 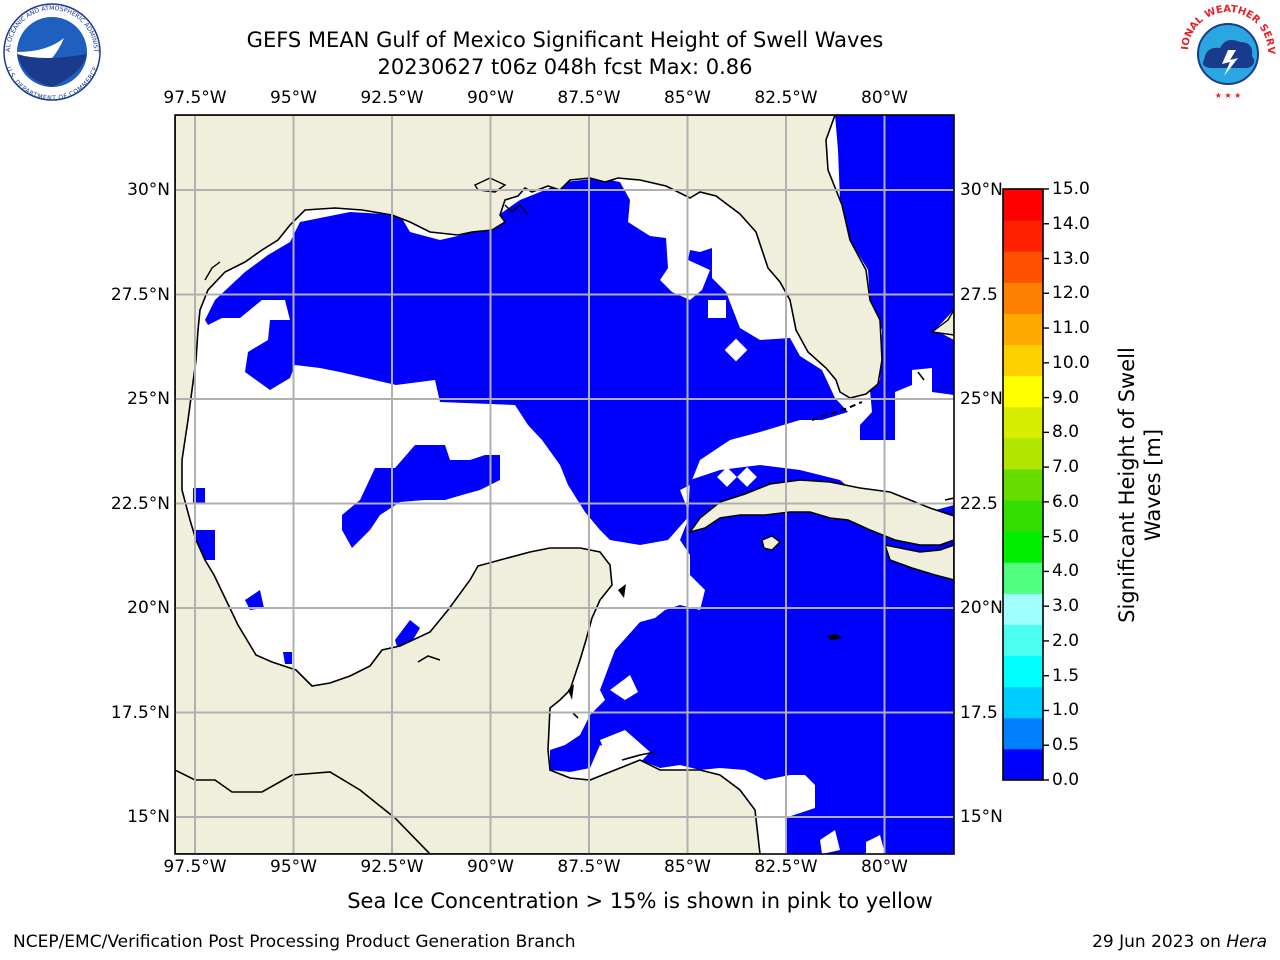 I want to click on latitude-tick-label: 27.5, so click(x=979, y=294).